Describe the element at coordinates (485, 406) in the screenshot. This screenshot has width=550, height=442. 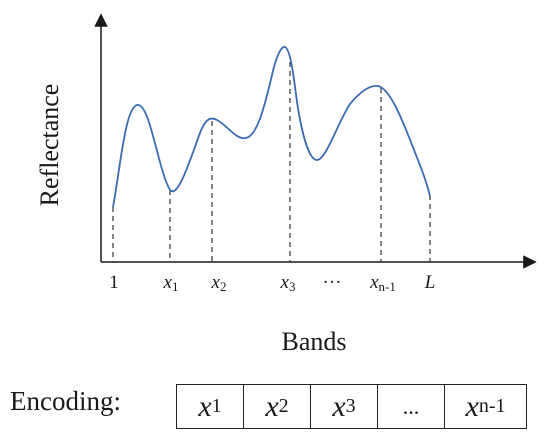
I see `encoding-cell-xn1: x n-1` at that location.